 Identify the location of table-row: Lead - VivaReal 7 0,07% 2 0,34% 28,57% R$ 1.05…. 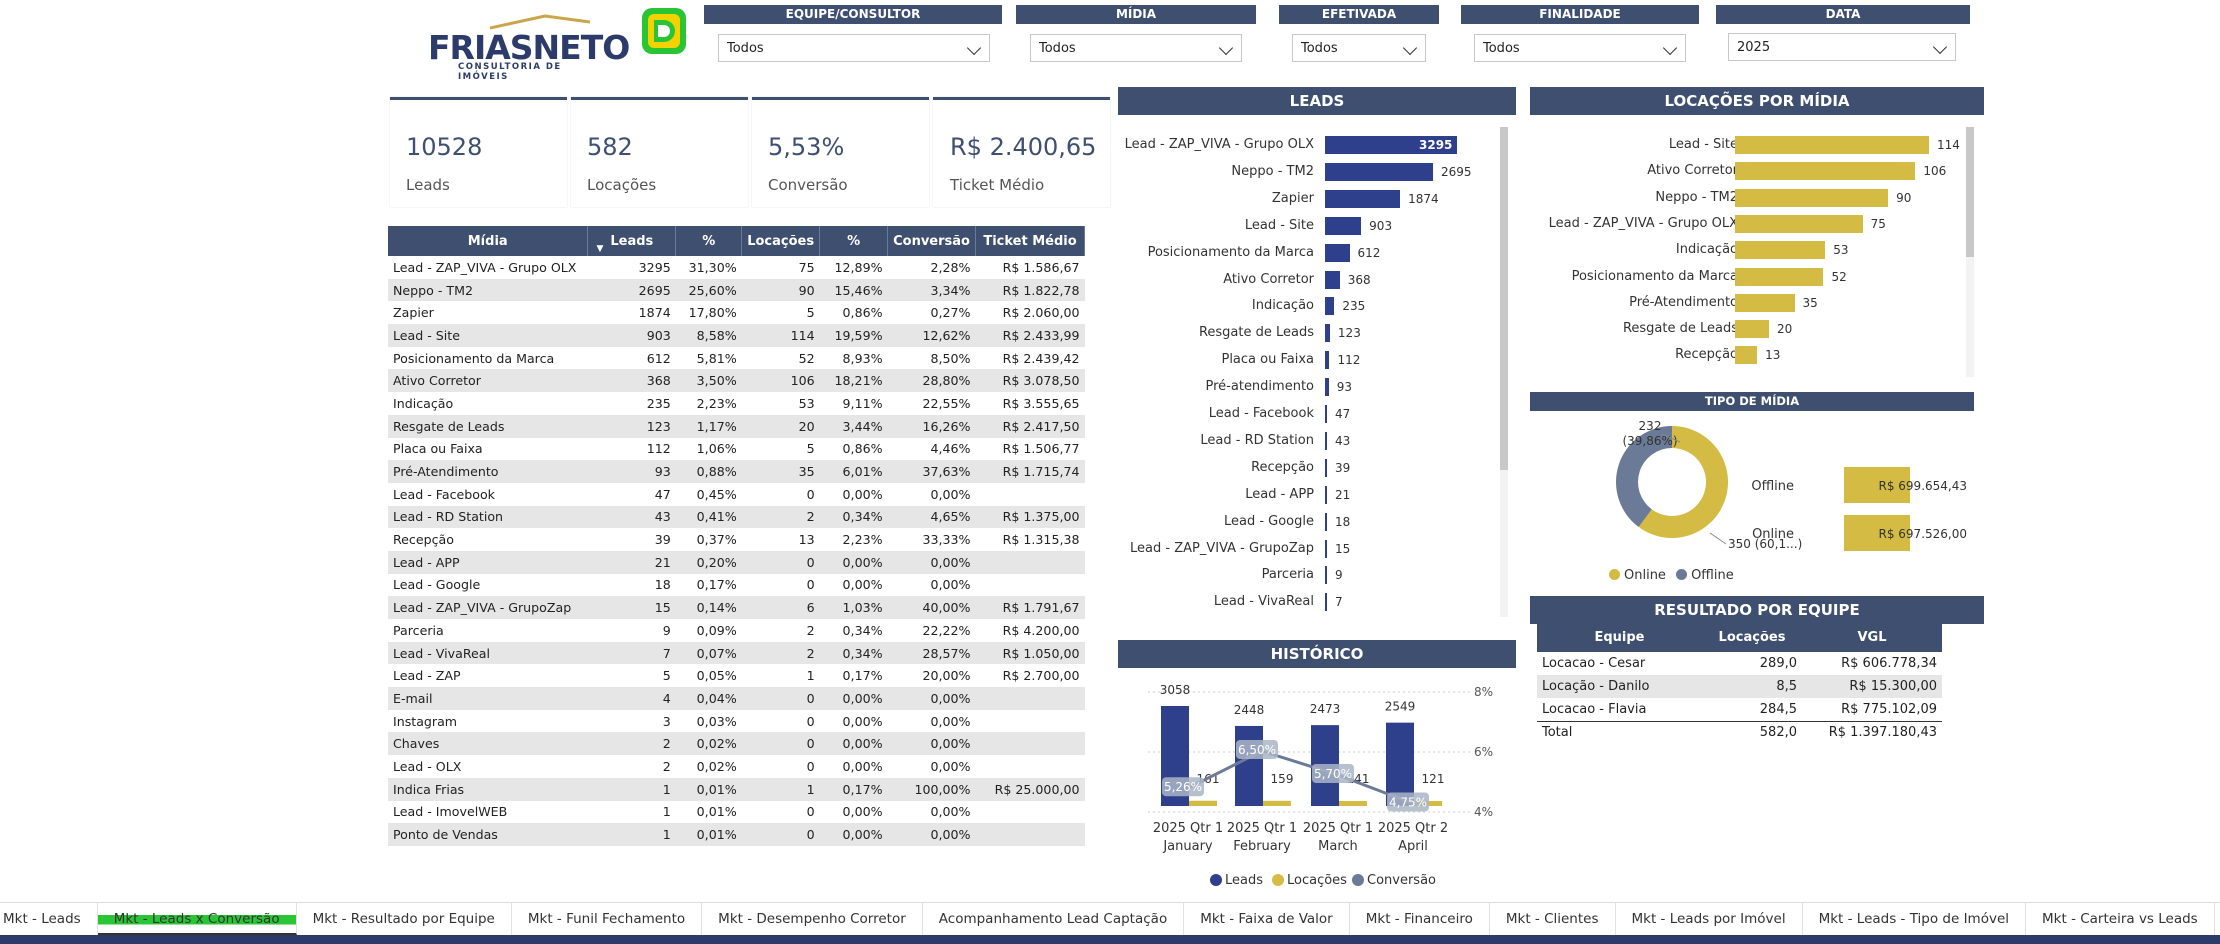
(736, 653).